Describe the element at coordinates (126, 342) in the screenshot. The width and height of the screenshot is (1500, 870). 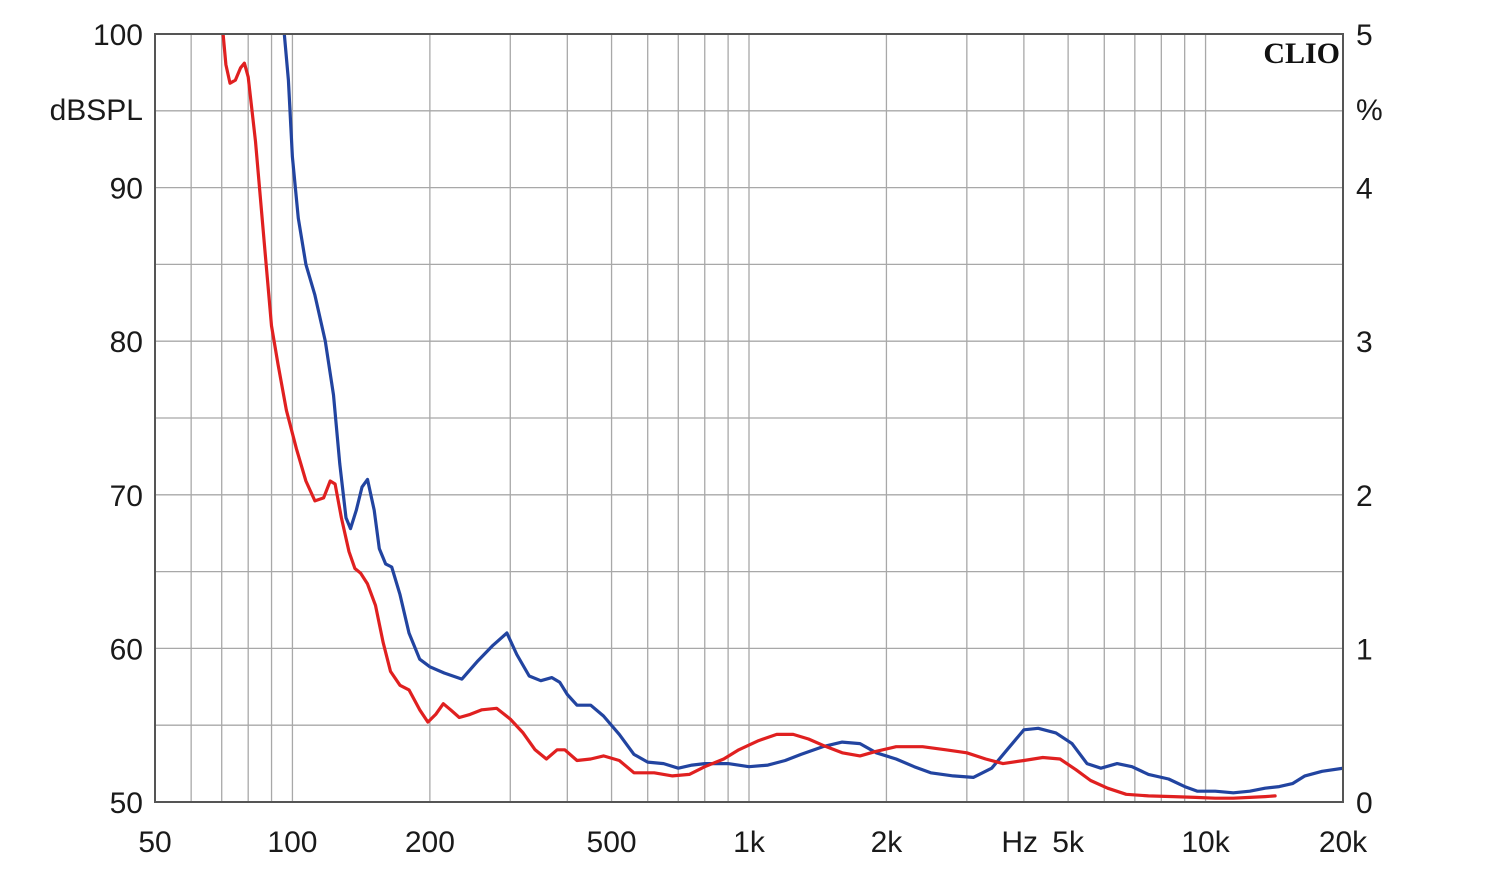
I see `y-tick-label: 80` at that location.